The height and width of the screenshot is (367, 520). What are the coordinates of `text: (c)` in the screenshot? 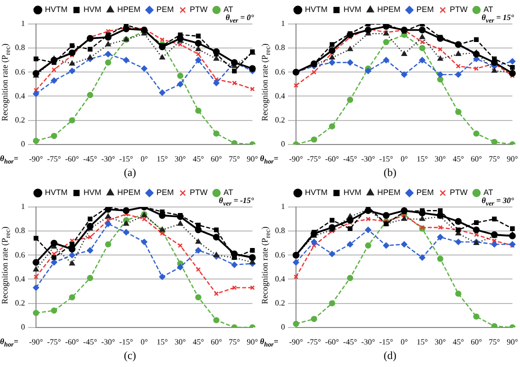 It's located at (130, 356).